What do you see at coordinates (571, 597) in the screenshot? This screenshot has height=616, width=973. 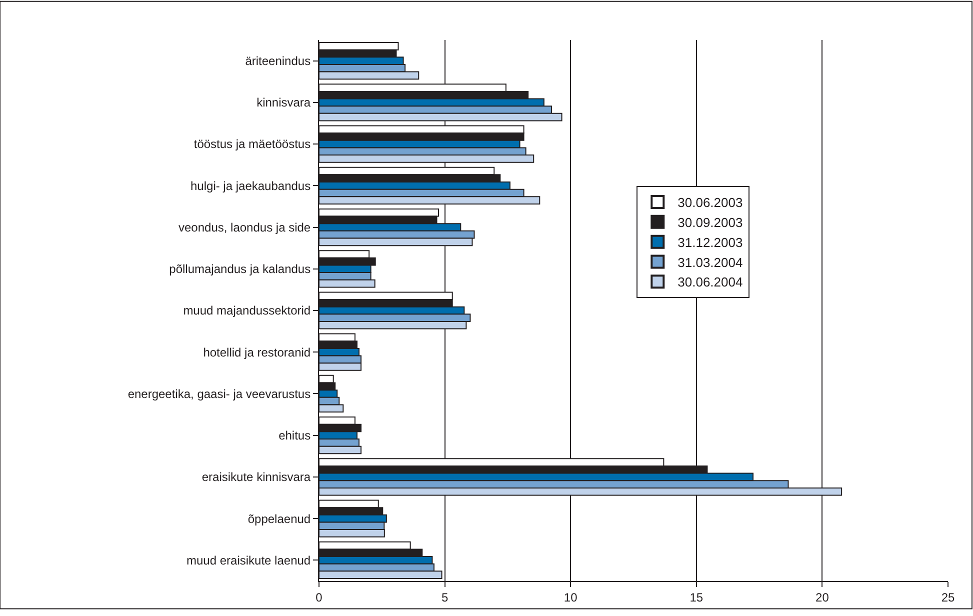 I see `x-tick-label: 10` at bounding box center [571, 597].